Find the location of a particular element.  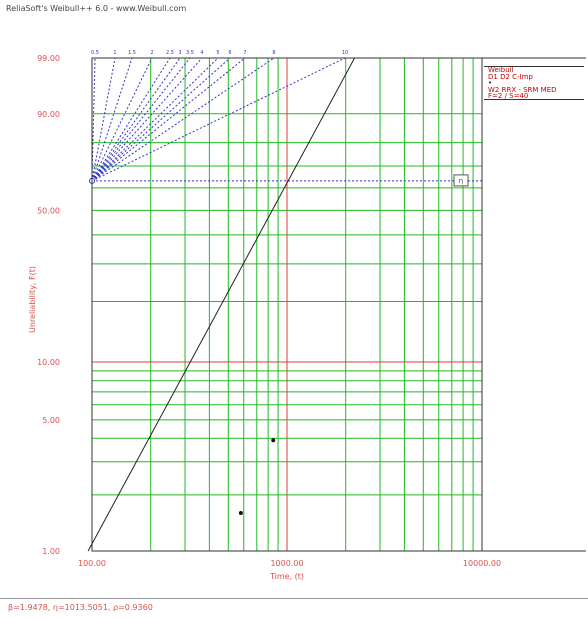

parameter-readout: β=1.9478, η=1013.5051, ρ=0.9360 is located at coordinates (80, 607).